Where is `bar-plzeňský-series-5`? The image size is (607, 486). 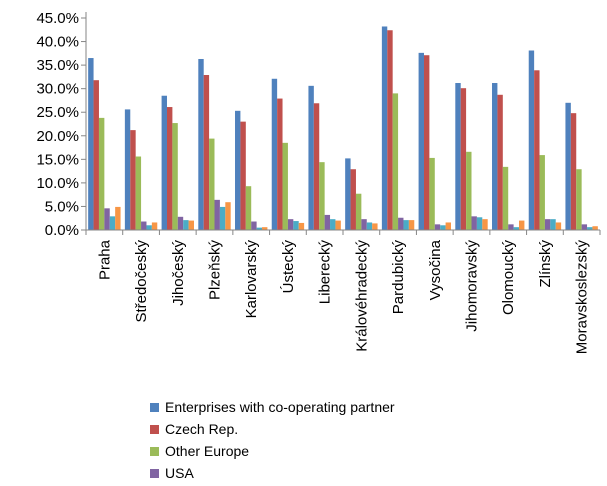
bar-plzeňský-series-5 is located at coordinates (228, 216).